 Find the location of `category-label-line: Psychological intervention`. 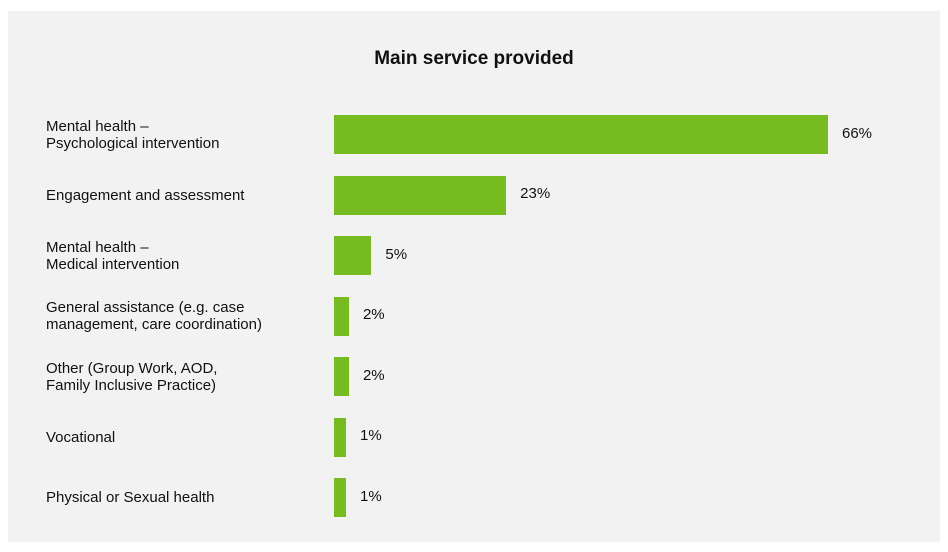

category-label-line: Psychological intervention is located at coordinates (133, 143).